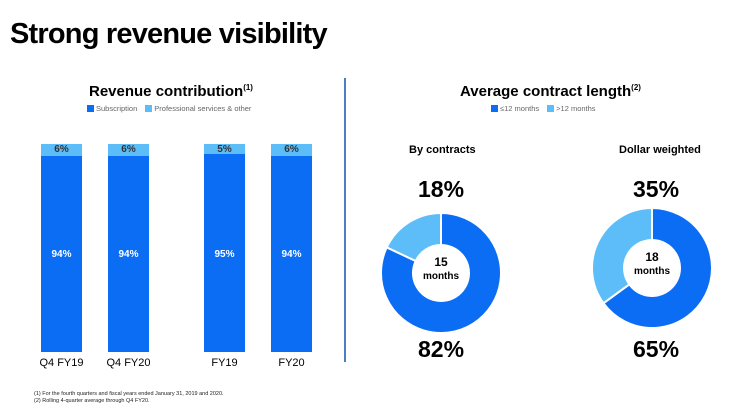  I want to click on footnote-ref: (1), so click(248, 87).